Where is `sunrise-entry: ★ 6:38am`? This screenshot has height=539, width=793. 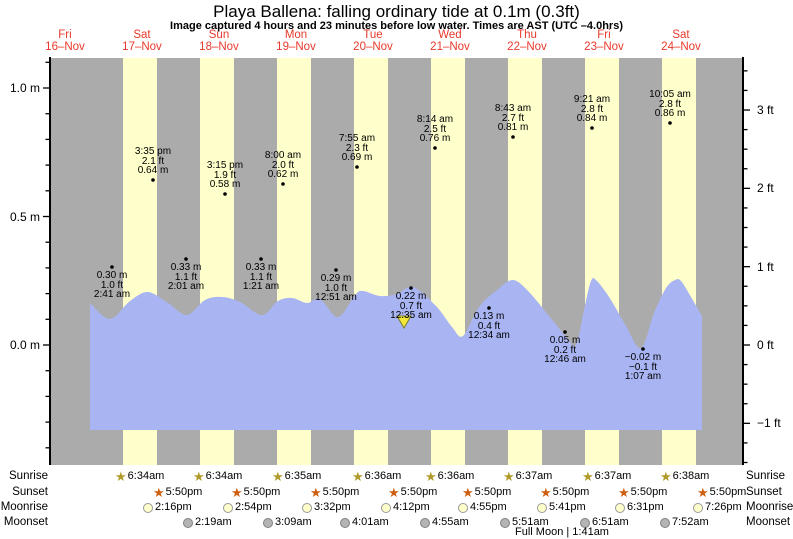 sunrise-entry: ★ 6:38am is located at coordinates (684, 476).